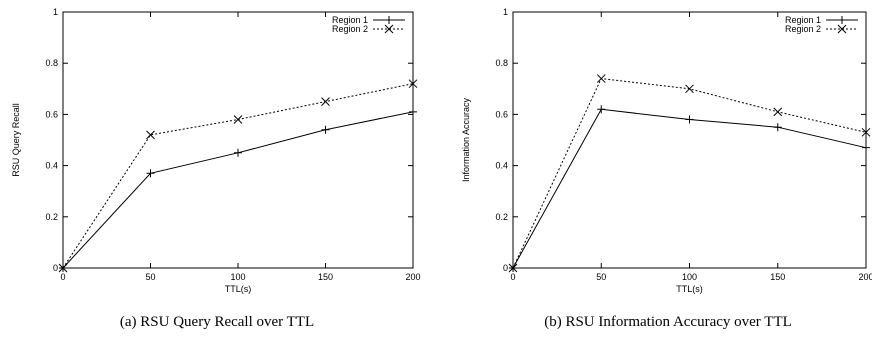  Describe the element at coordinates (466, 139) in the screenshot. I see `y-axis-label: Information Accuracy` at that location.